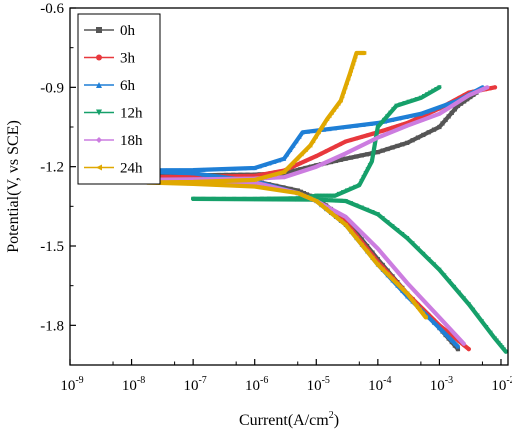 The height and width of the screenshot is (431, 512). What do you see at coordinates (110, 31) in the screenshot?
I see `legend-item-0h: 0h` at bounding box center [110, 31].